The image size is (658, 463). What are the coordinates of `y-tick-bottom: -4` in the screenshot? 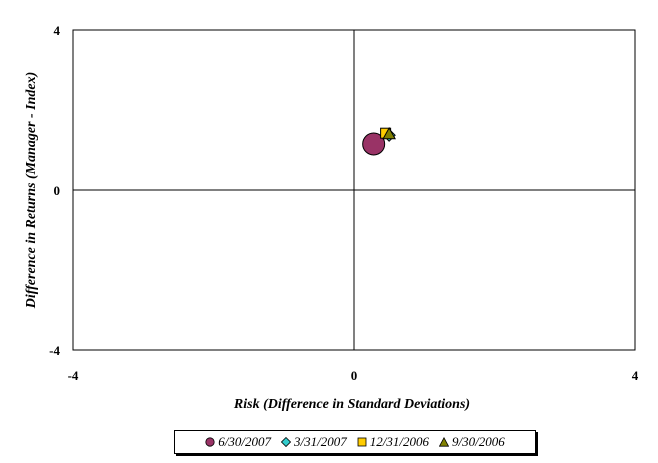 It's located at (54, 350).